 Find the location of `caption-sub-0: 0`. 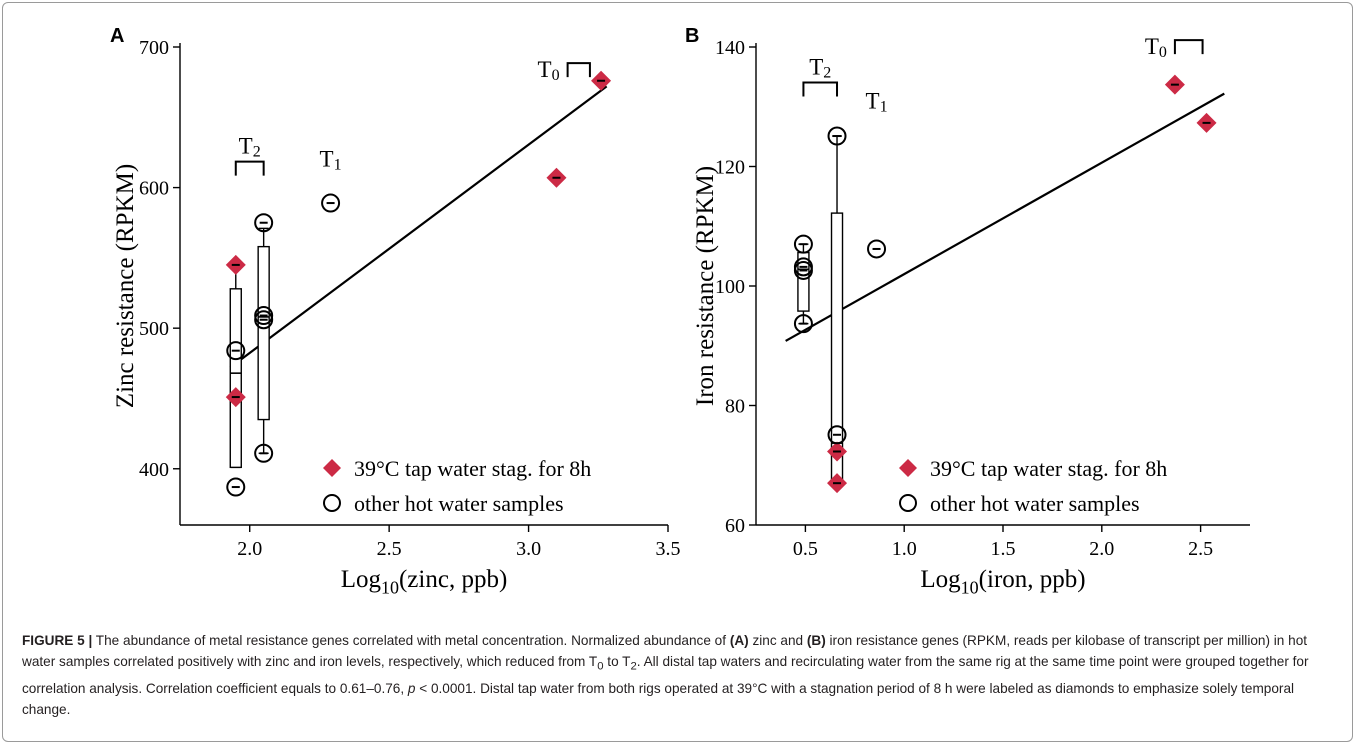

caption-sub-0: 0 is located at coordinates (600, 666).